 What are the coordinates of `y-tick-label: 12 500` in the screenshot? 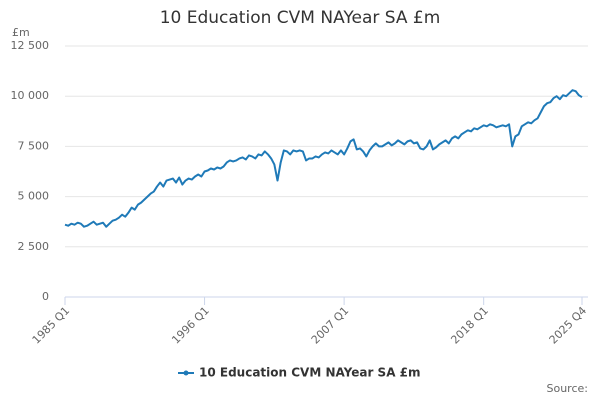 It's located at (30, 45).